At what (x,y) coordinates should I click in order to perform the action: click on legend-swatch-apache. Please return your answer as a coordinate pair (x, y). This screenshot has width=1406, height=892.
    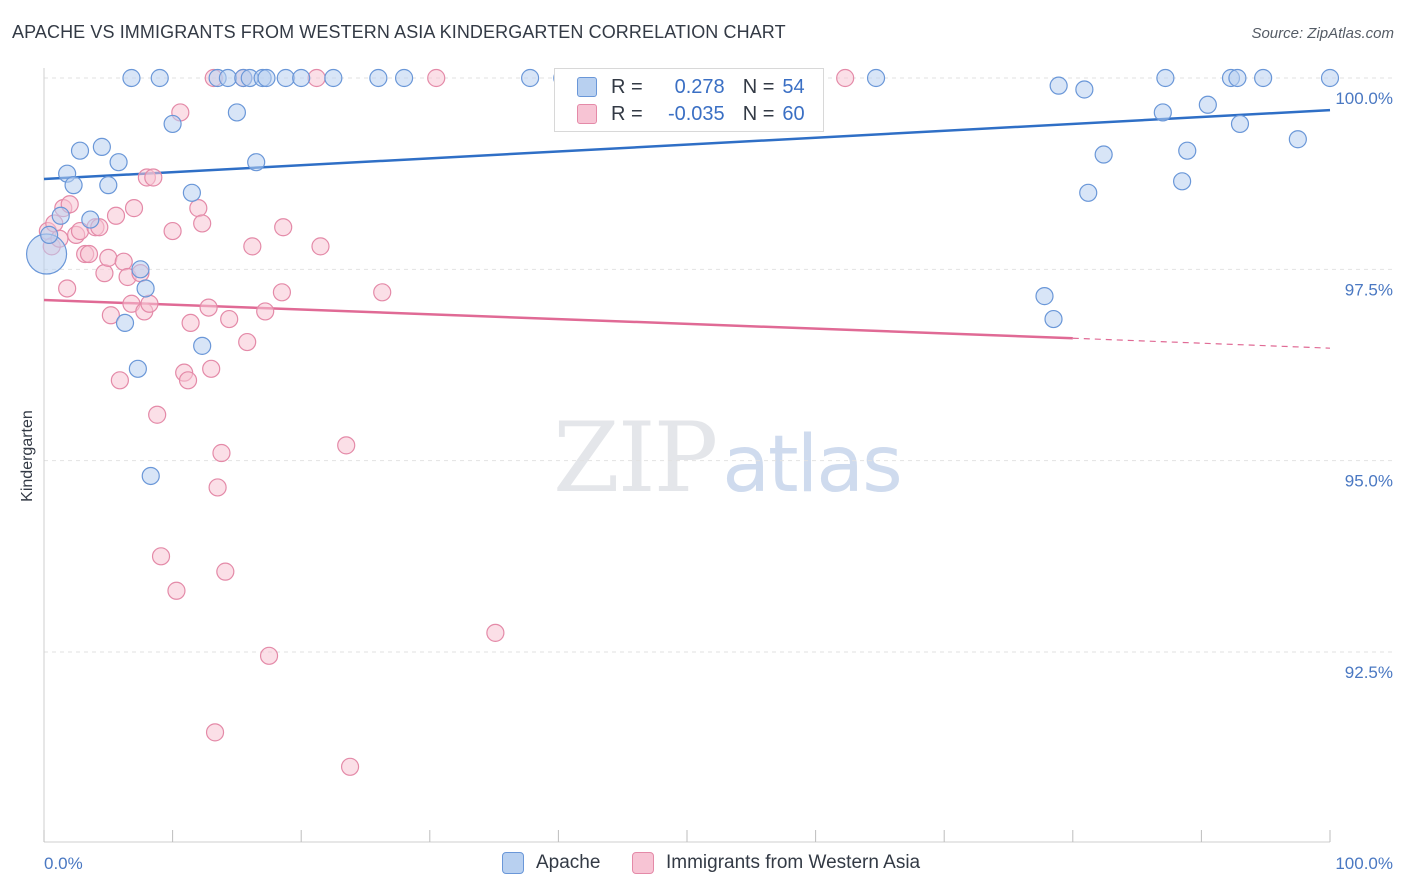
    Looking at the image, I should click on (587, 87).